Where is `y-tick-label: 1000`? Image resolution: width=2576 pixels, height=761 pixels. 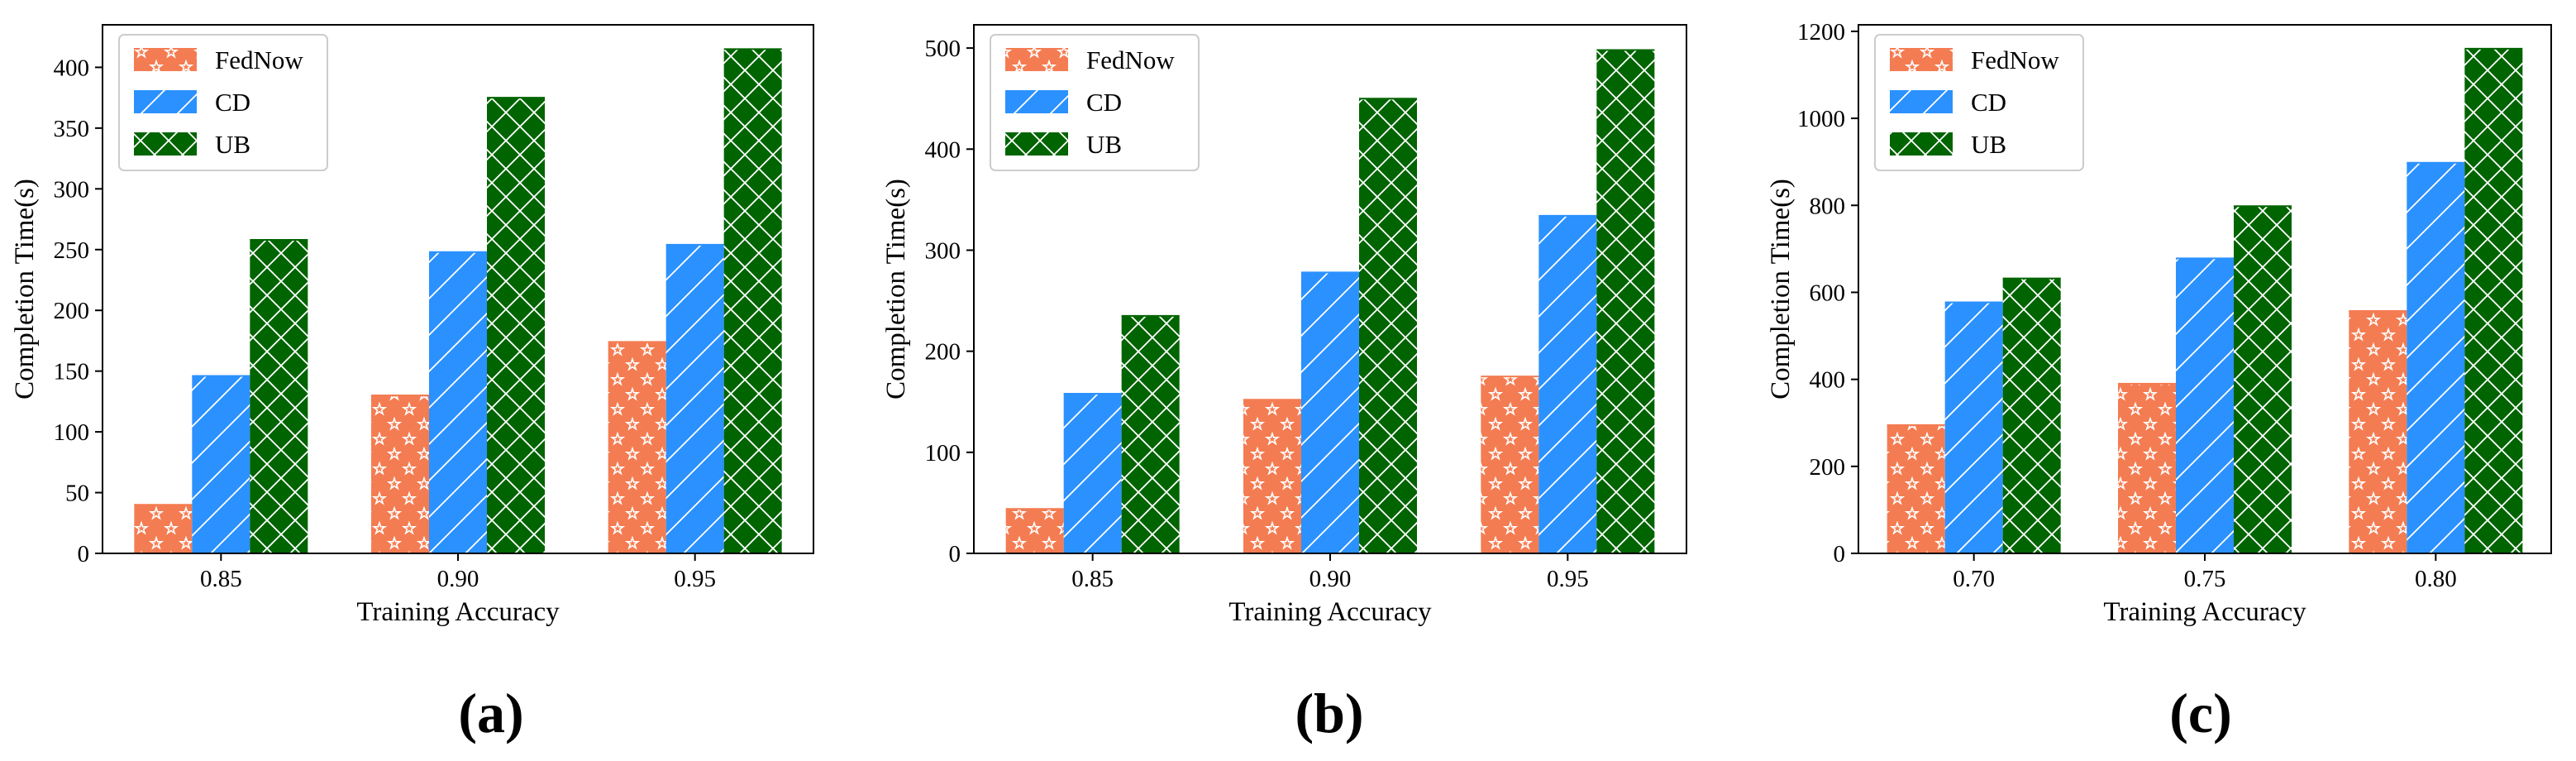
y-tick-label: 1000 is located at coordinates (1821, 119).